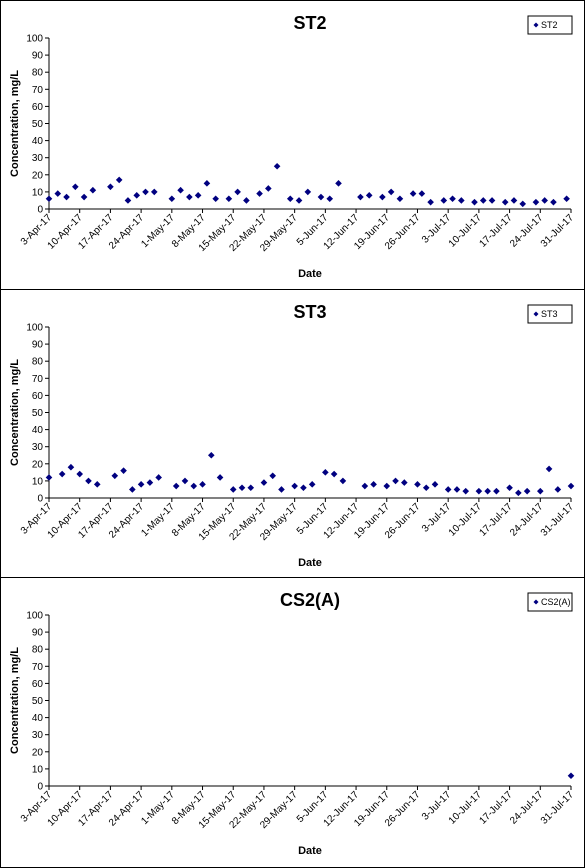 The height and width of the screenshot is (868, 585). Describe the element at coordinates (38, 684) in the screenshot. I see `y-tick-label: 60` at that location.